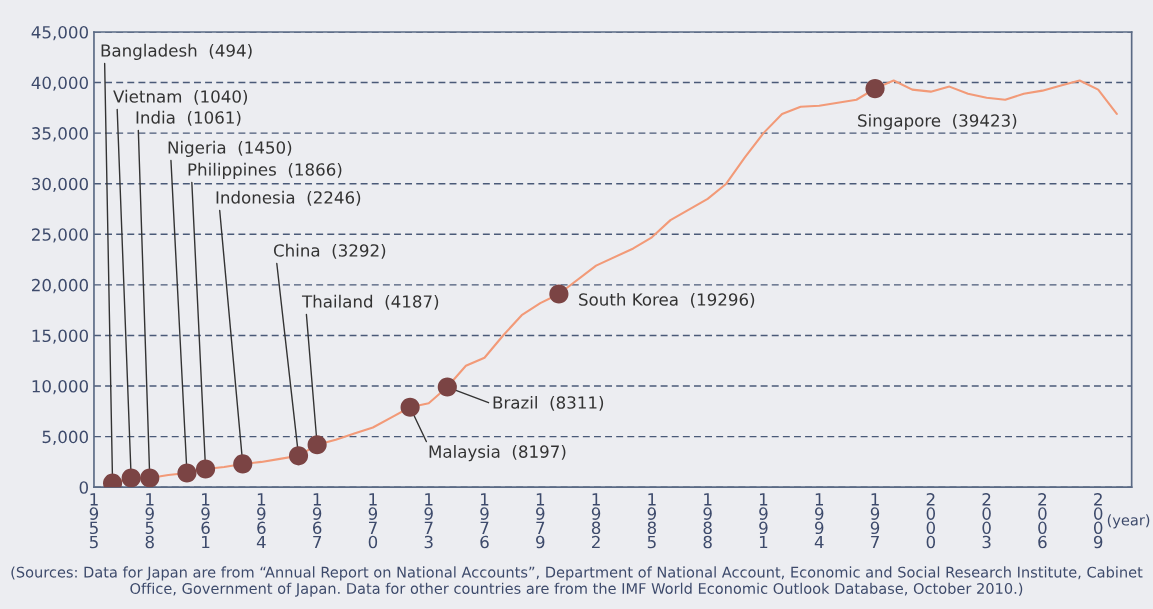 The width and height of the screenshot is (1153, 609). Describe the element at coordinates (60, 134) in the screenshot. I see `y-tick-label: 35,000` at that location.